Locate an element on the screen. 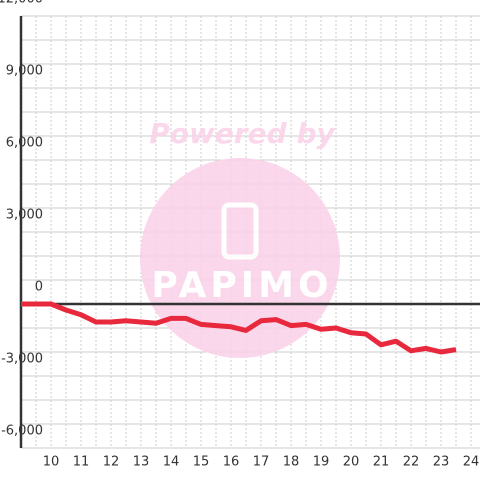 This screenshot has width=480, height=480. line is located at coordinates (239, 328).